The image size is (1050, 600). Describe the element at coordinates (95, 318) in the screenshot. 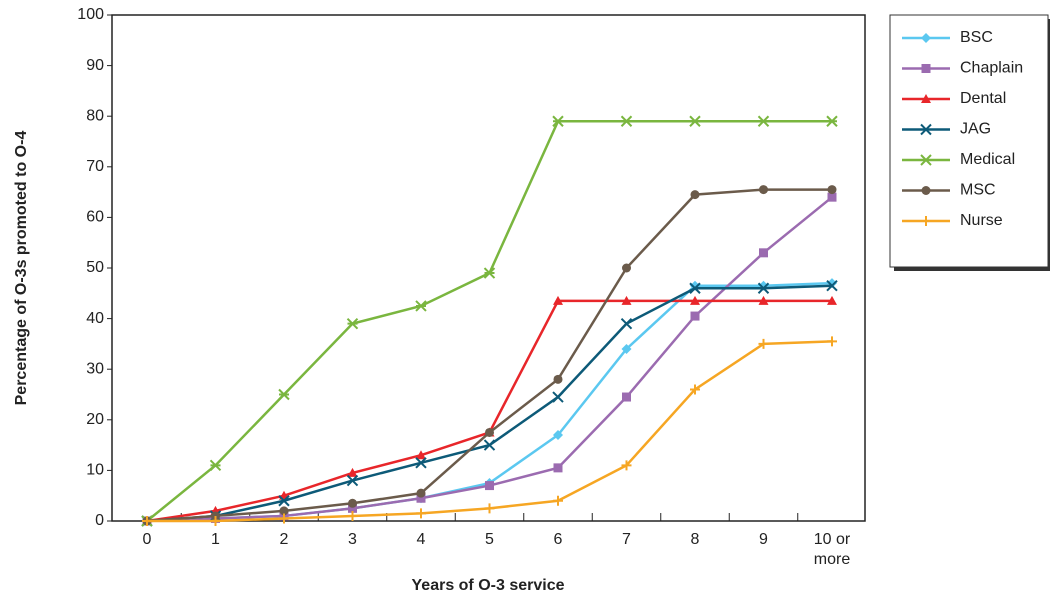

I see `y-tick-label: 40` at that location.